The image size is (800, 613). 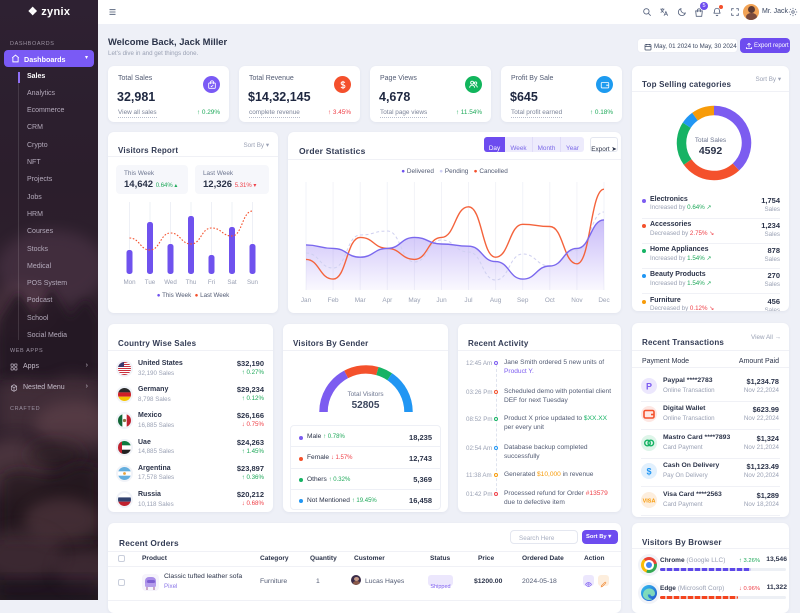 I want to click on svg-text: Dec, so click(x=604, y=300).